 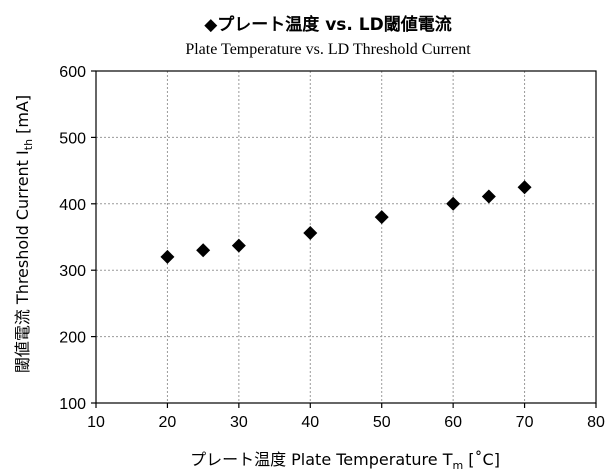 What do you see at coordinates (72, 271) in the screenshot?
I see `y-tick-label: 300` at bounding box center [72, 271].